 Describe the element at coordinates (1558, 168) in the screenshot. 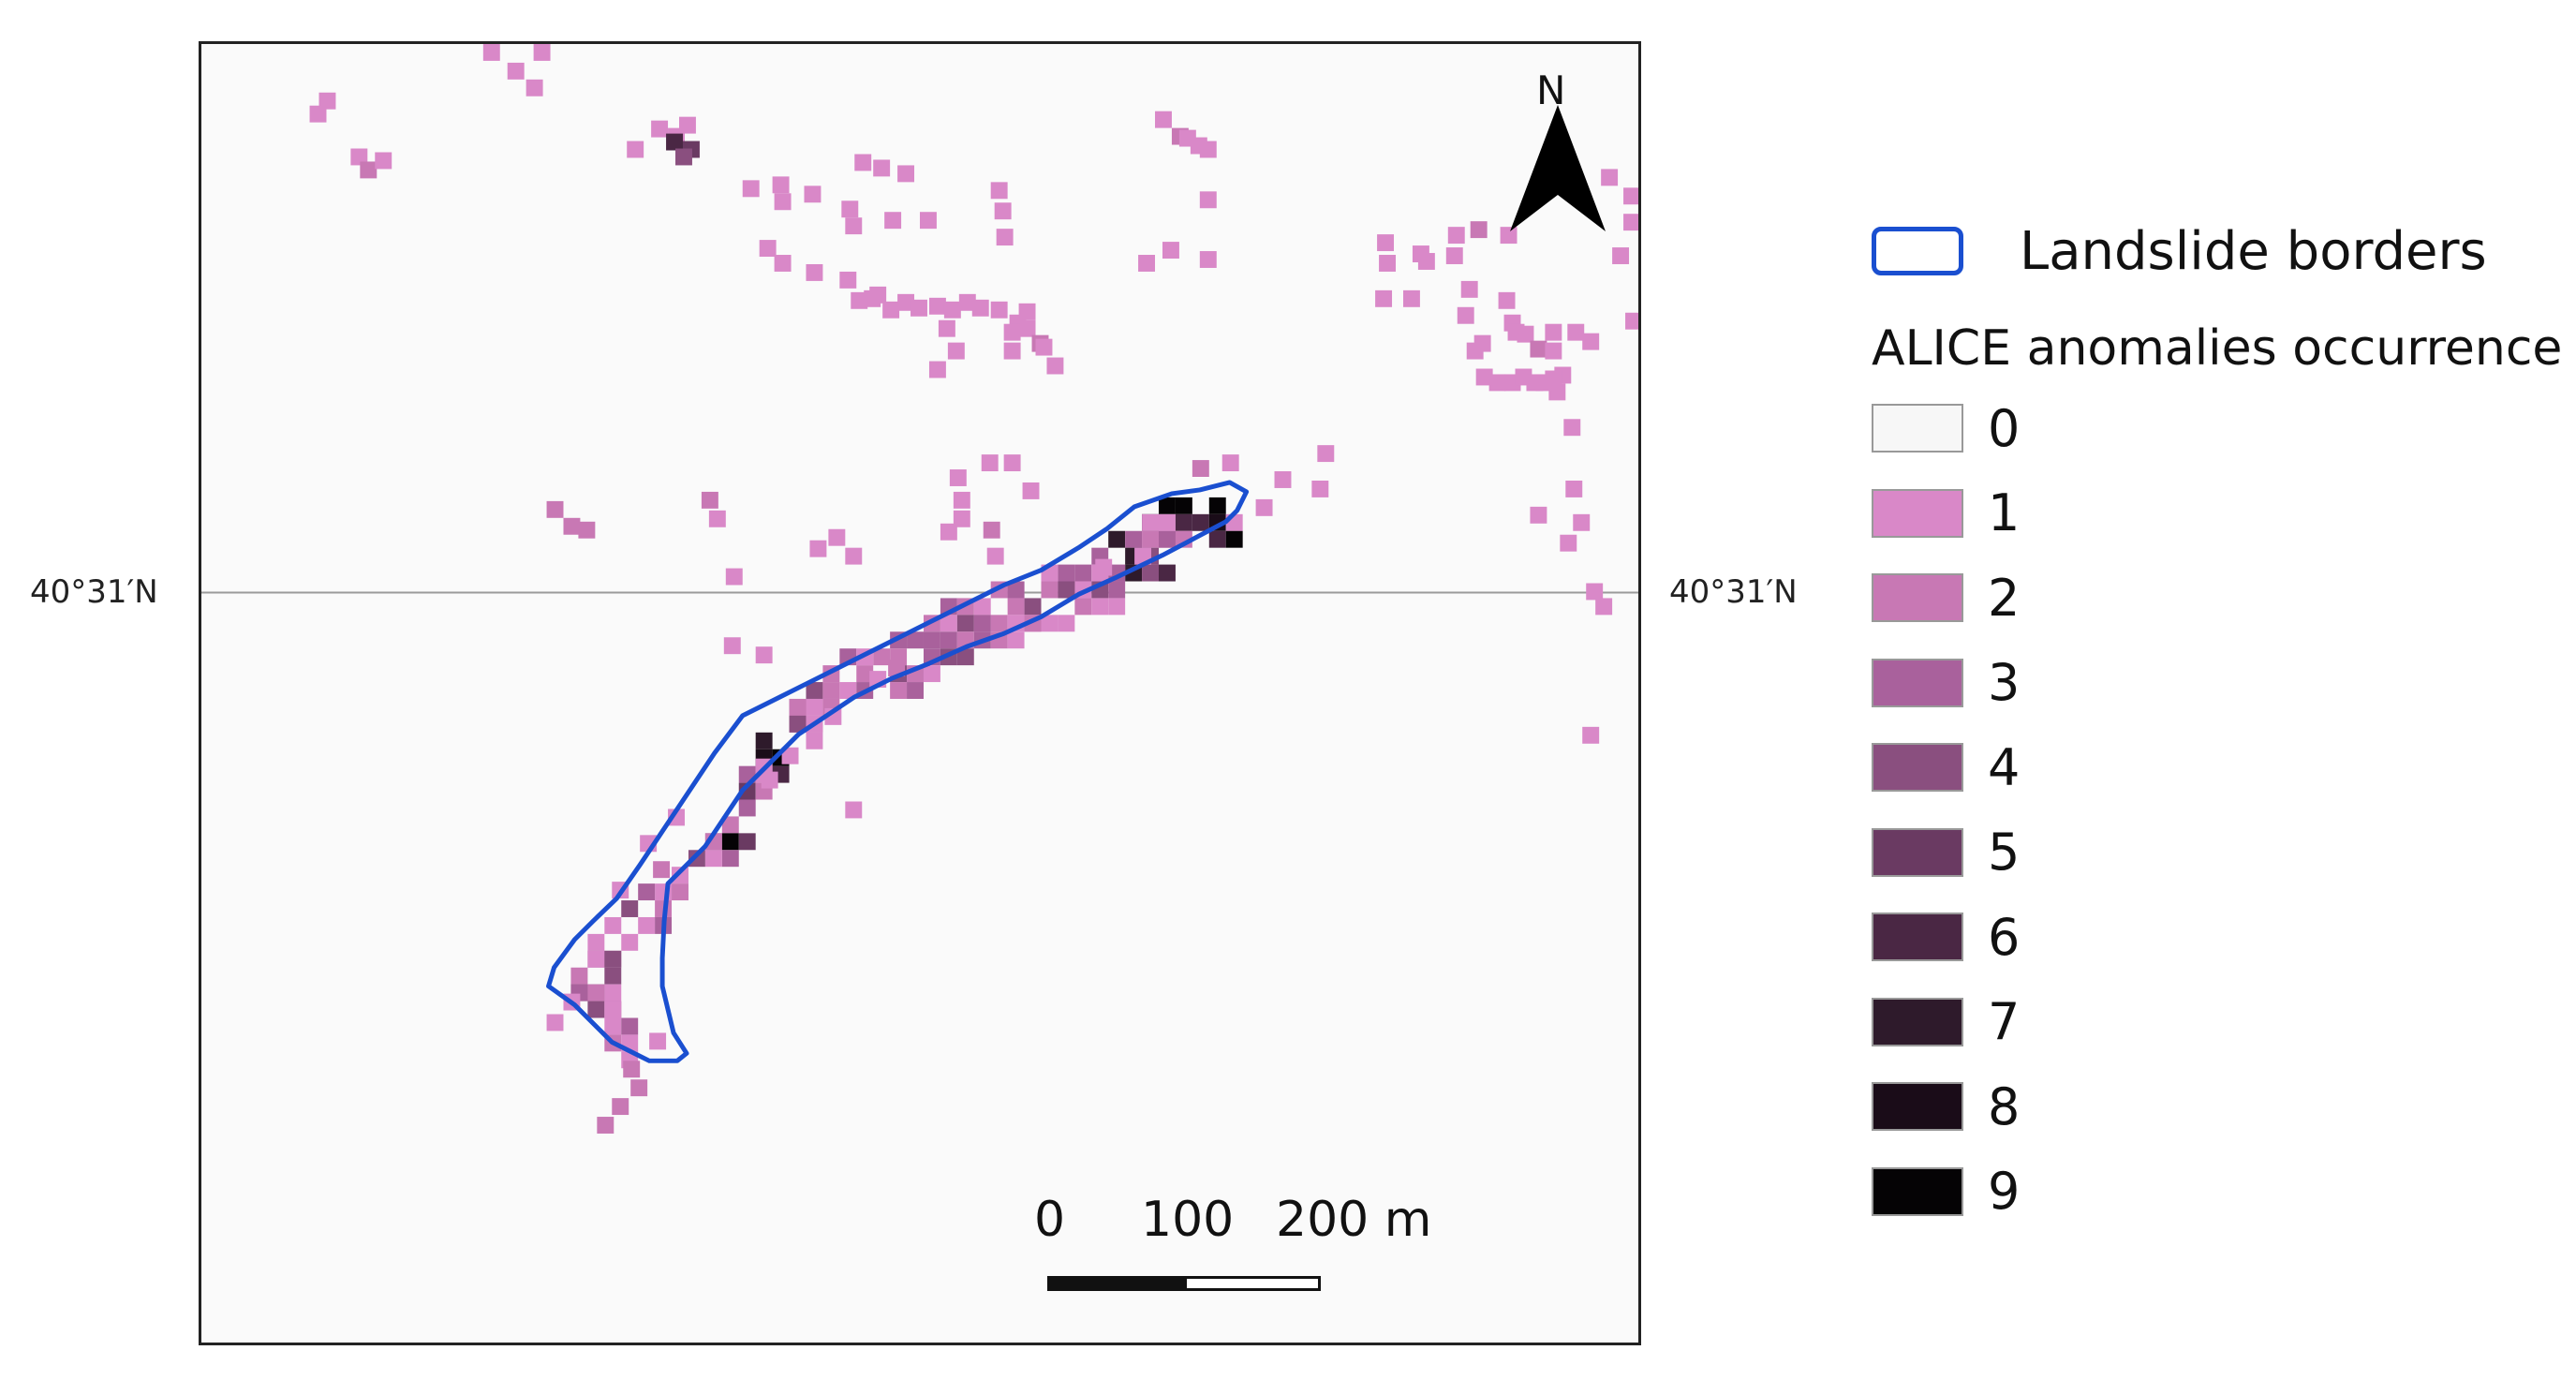

I see `north-arrow-icon` at that location.